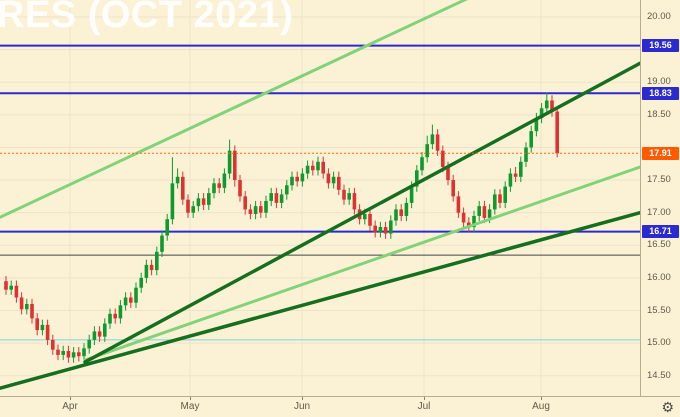 The image size is (680, 417). I want to click on month-label: Aug, so click(541, 406).